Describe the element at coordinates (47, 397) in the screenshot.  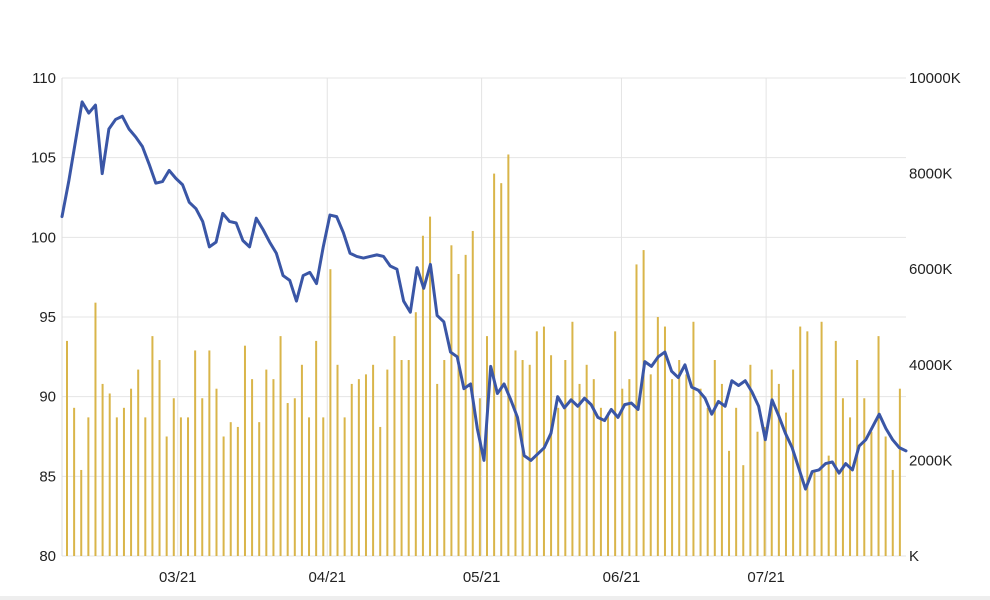
I see `left-tick-label: 90` at that location.